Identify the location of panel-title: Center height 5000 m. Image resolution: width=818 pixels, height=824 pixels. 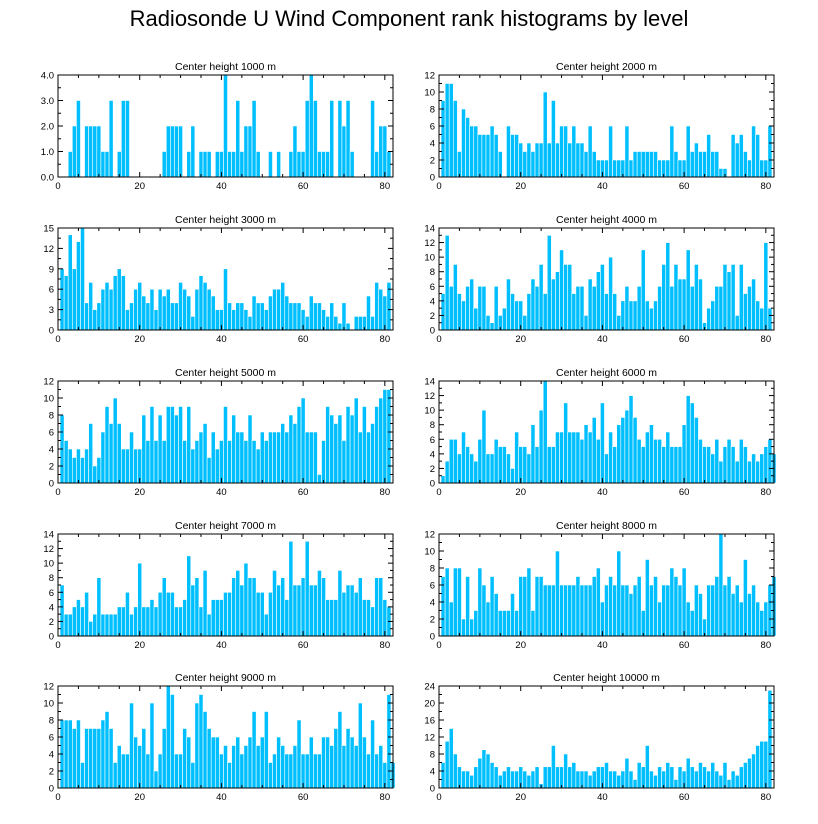
(225, 373).